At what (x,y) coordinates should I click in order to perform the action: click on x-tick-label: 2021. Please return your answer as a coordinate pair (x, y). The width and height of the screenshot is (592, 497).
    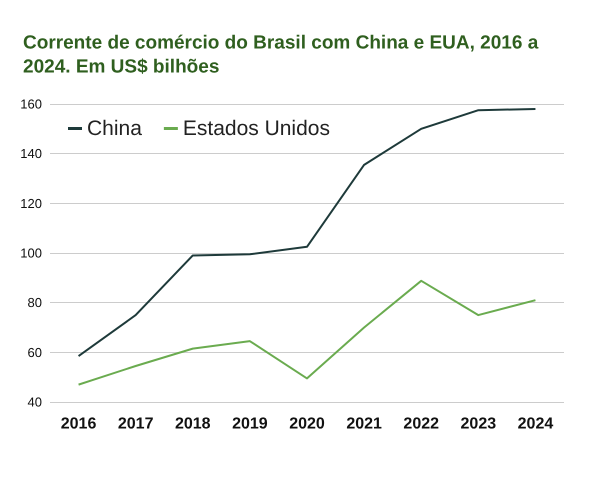
    Looking at the image, I should click on (364, 424).